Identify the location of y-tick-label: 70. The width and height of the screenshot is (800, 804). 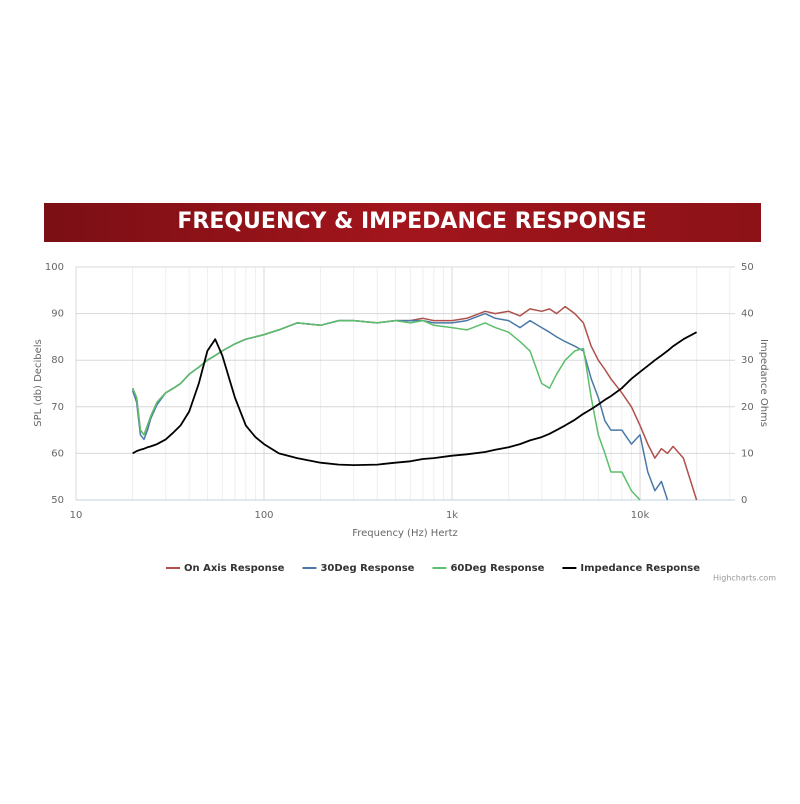
(57, 407).